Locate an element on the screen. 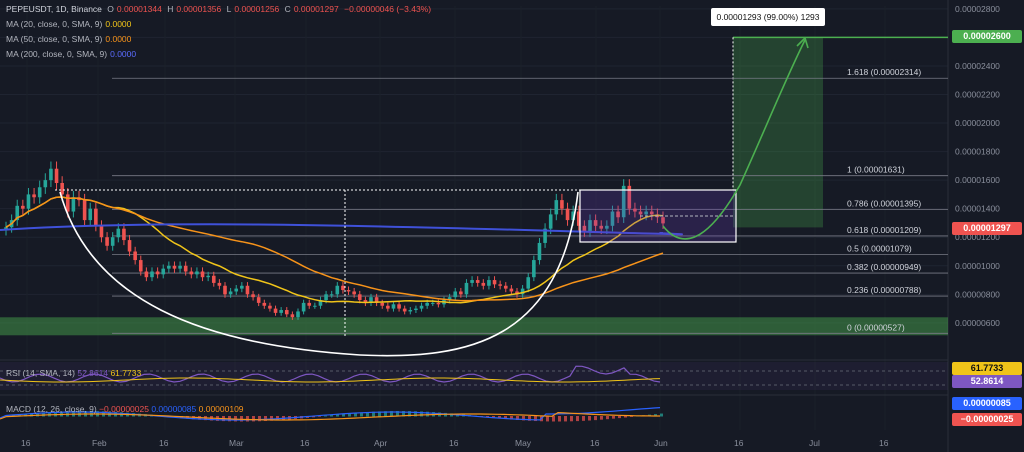  rsi-ma-line is located at coordinates (330, 380).